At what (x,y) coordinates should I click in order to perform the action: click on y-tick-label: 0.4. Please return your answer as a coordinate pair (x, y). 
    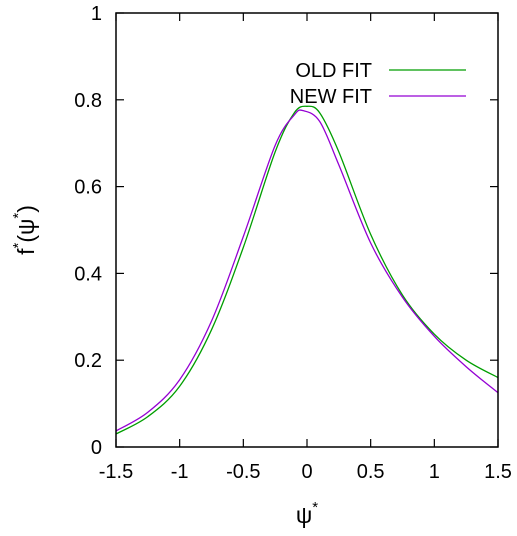
    Looking at the image, I should click on (88, 274).